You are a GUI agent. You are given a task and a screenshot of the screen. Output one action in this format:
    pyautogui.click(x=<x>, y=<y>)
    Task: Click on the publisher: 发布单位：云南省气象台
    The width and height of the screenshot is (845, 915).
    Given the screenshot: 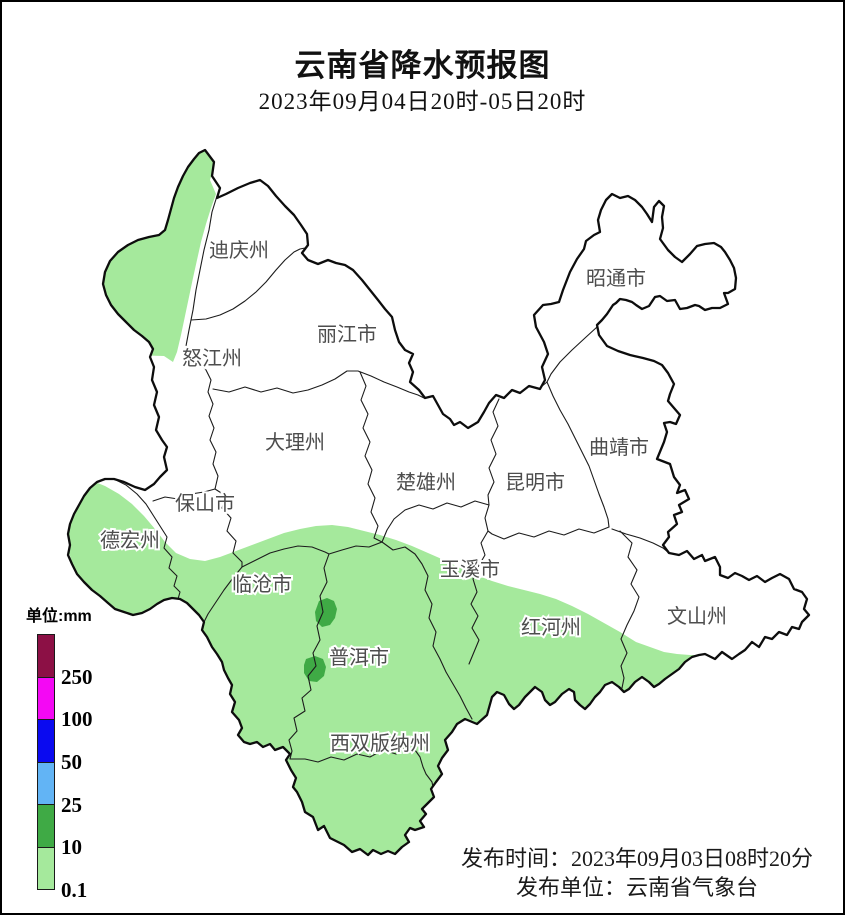 What is the action you would take?
    pyautogui.click(x=636, y=887)
    